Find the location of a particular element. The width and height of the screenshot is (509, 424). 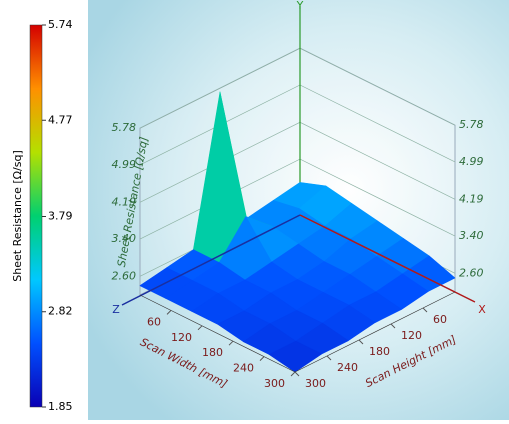

y-tick-label-right: 5.78 is located at coordinates (471, 124).